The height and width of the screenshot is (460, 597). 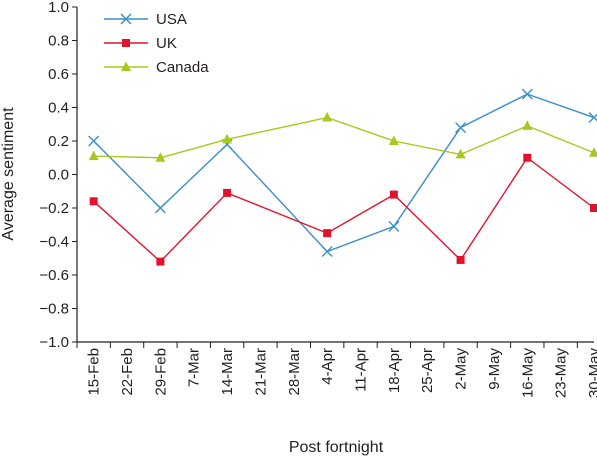 I want to click on x-tick-label: 30-May, so click(x=591, y=373).